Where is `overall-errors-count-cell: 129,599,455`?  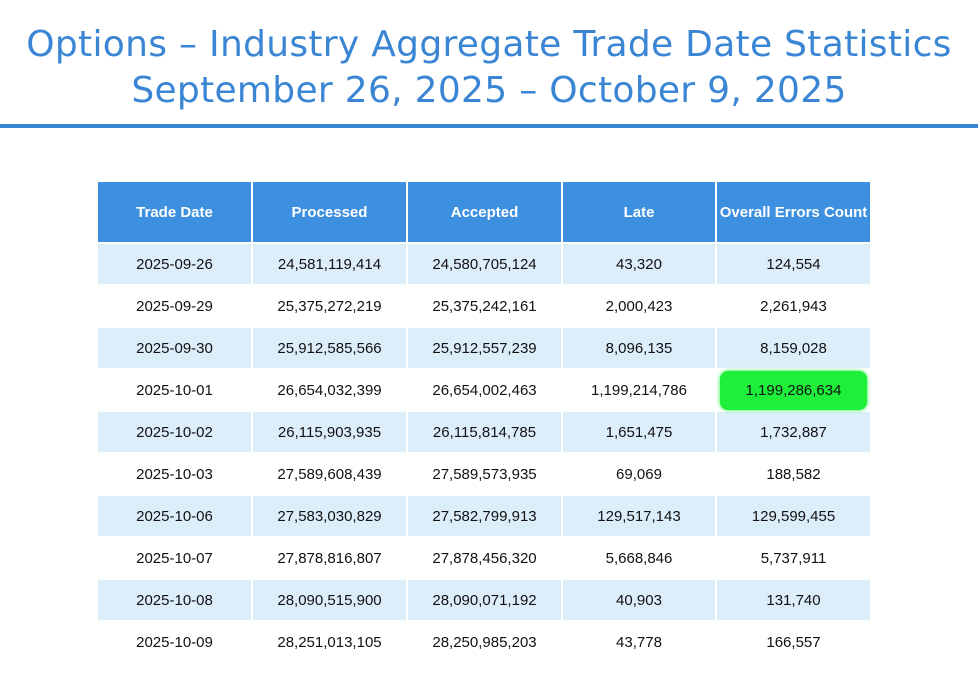 overall-errors-count-cell: 129,599,455 is located at coordinates (793, 515).